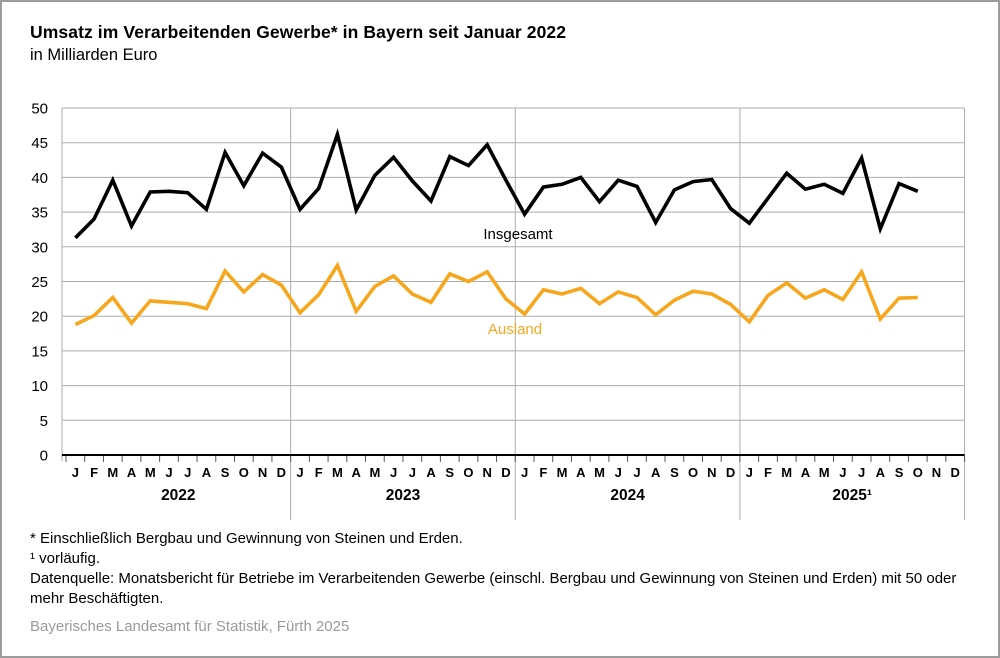 This screenshot has width=1000, height=658. I want to click on y-axis-label: 35, so click(39, 213).